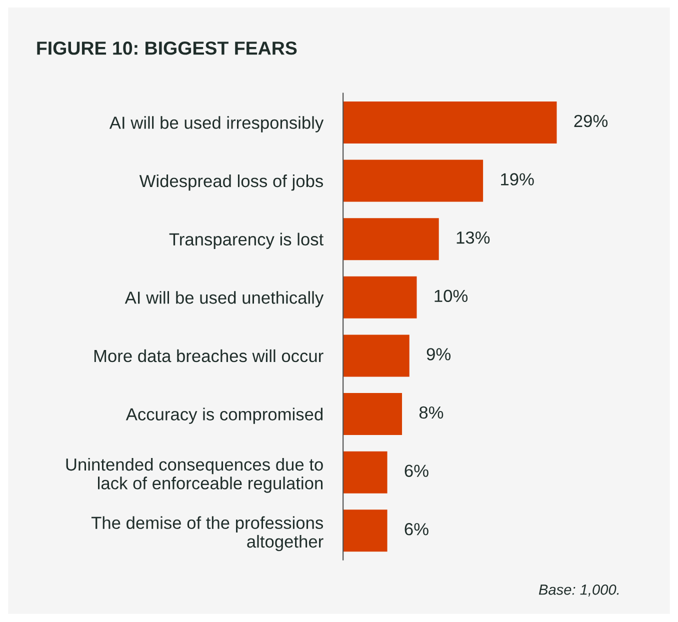 This screenshot has width=678, height=622. I want to click on data-label: 19%, so click(517, 179).